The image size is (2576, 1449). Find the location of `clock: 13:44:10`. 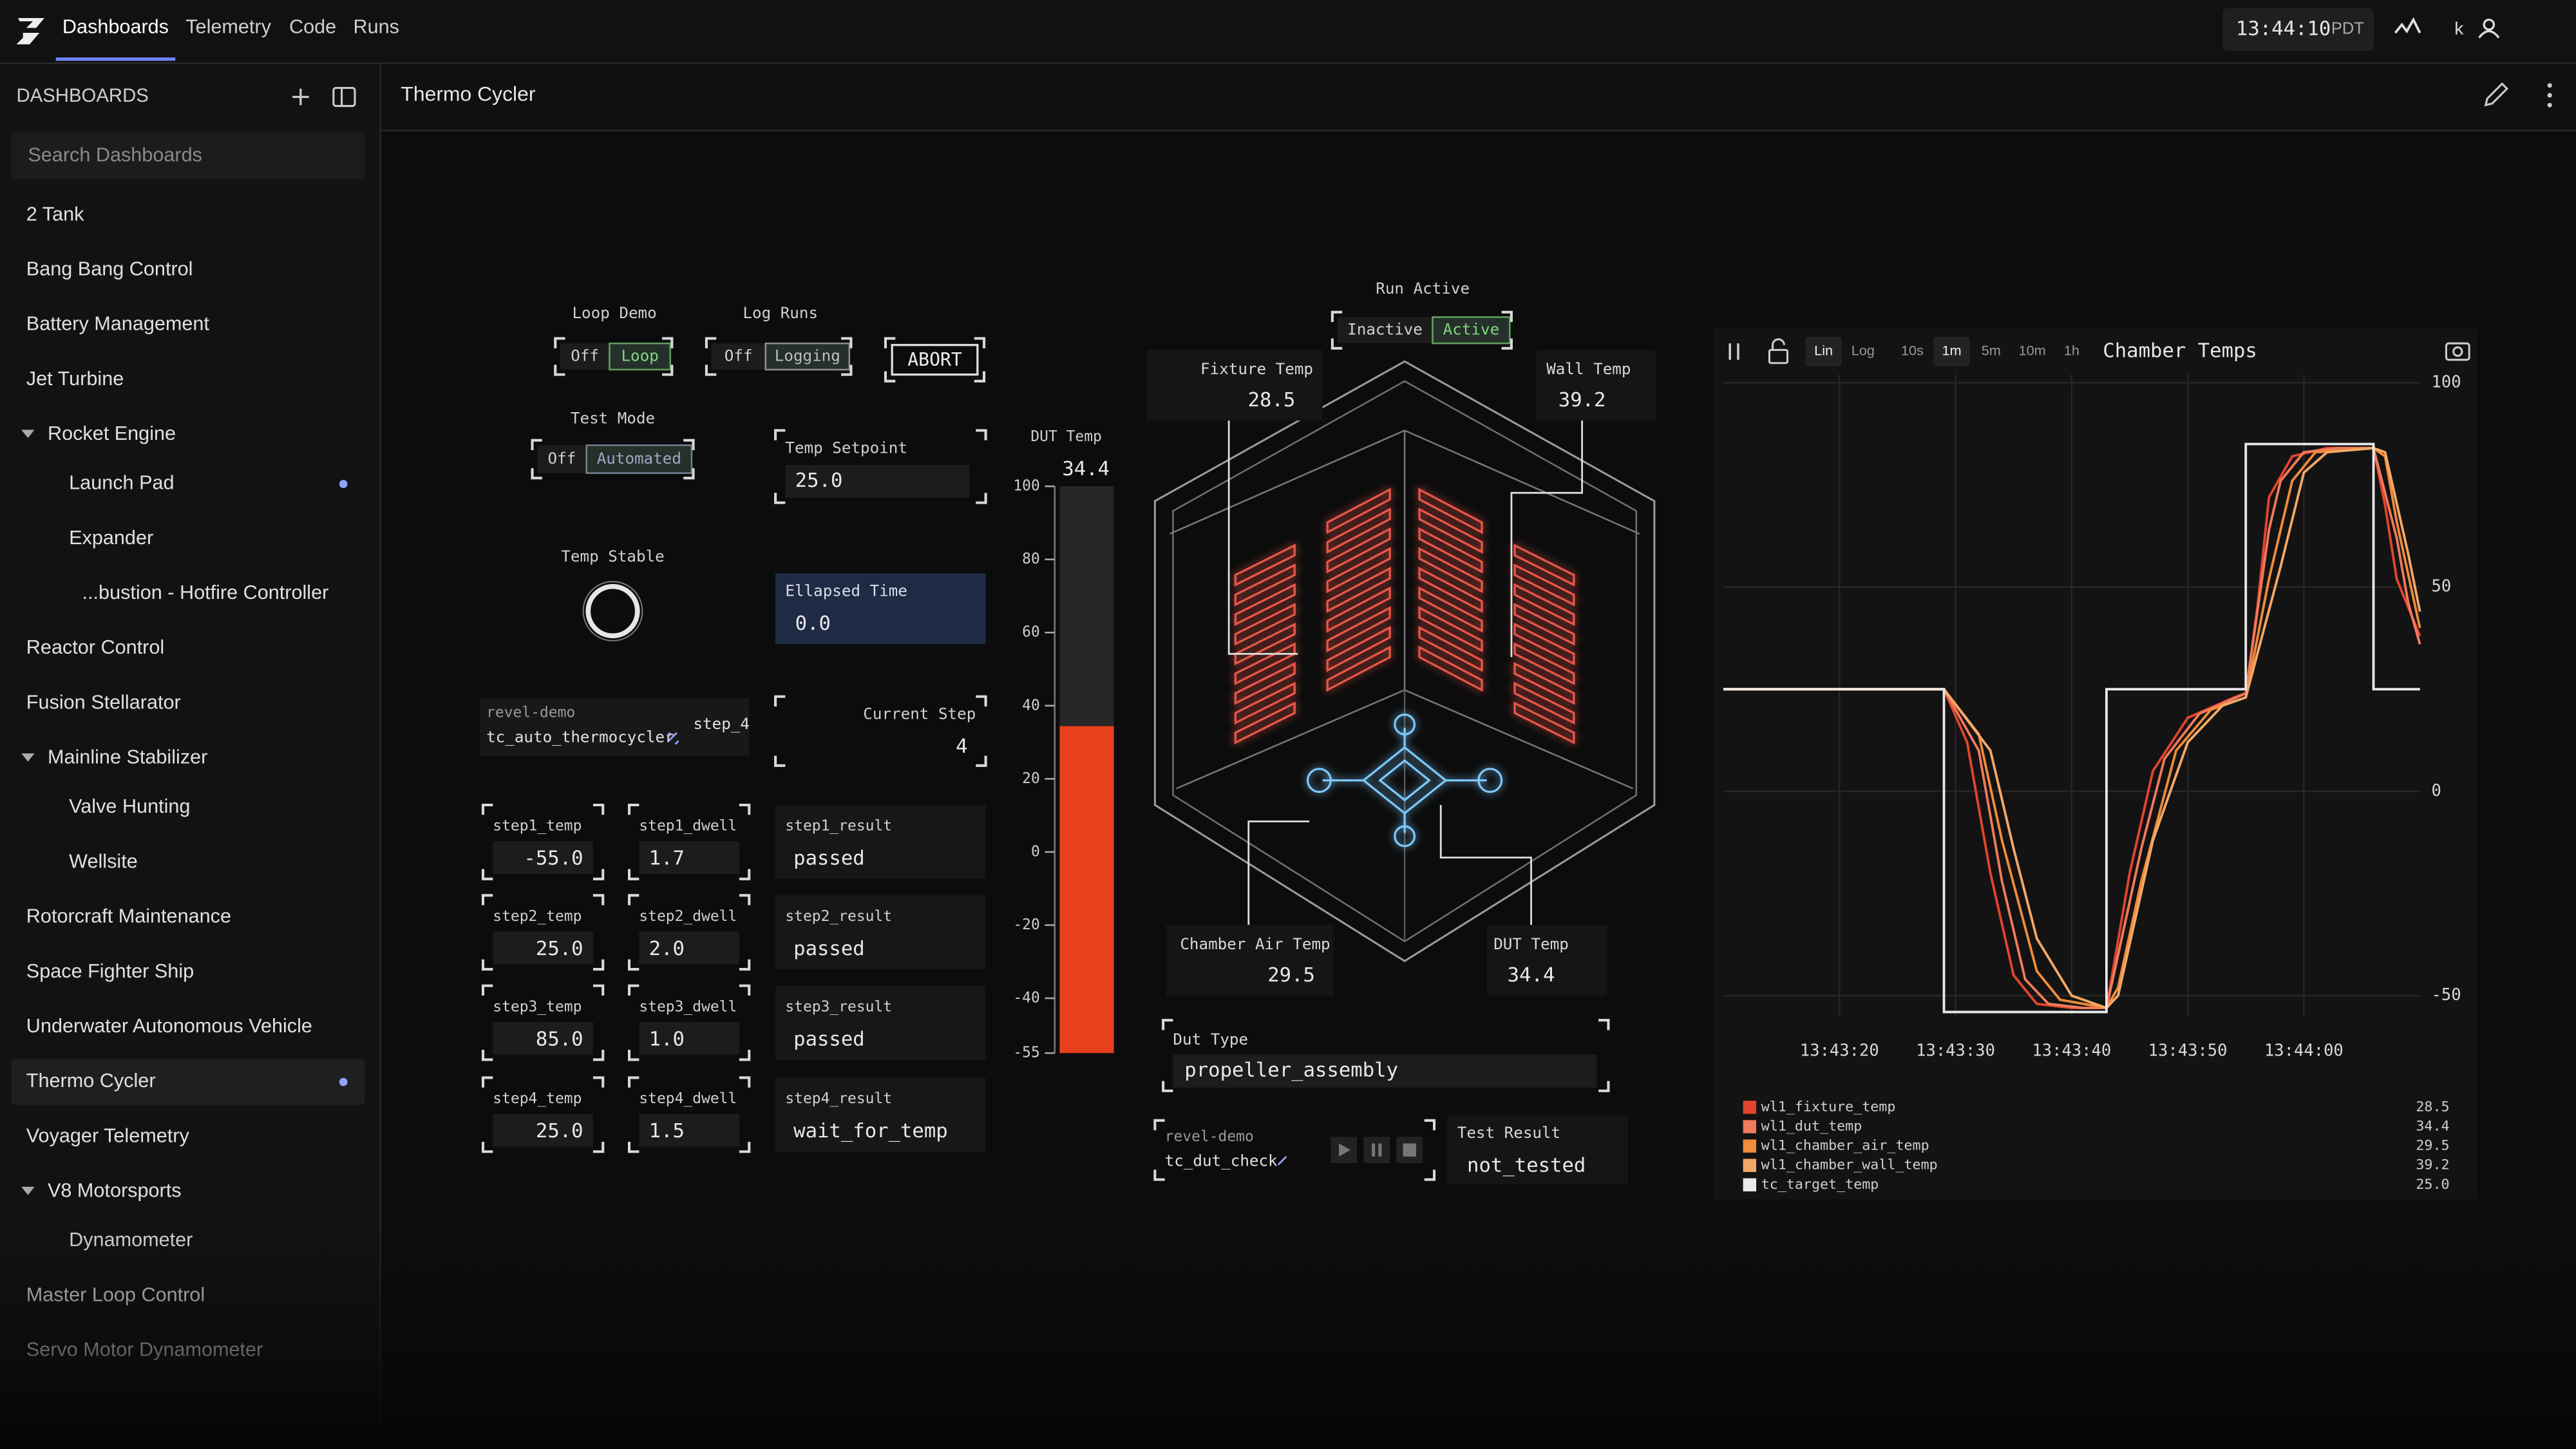

clock: 13:44:10 is located at coordinates (2283, 28).